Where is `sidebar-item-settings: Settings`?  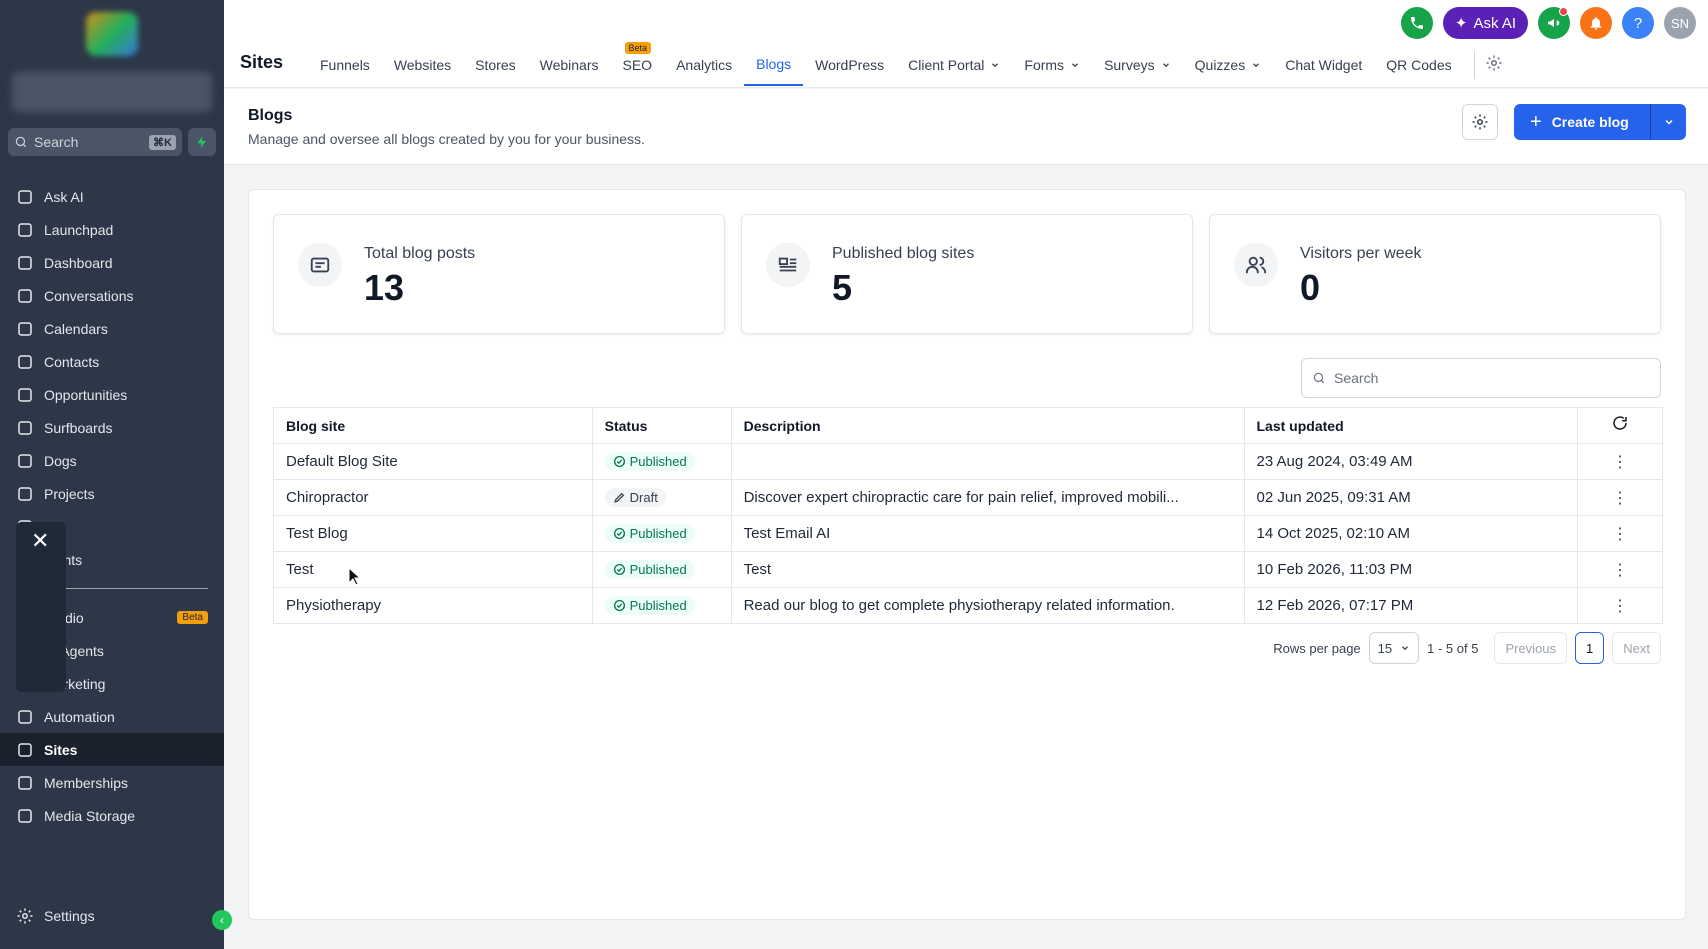
sidebar-item-settings: Settings is located at coordinates (112, 916).